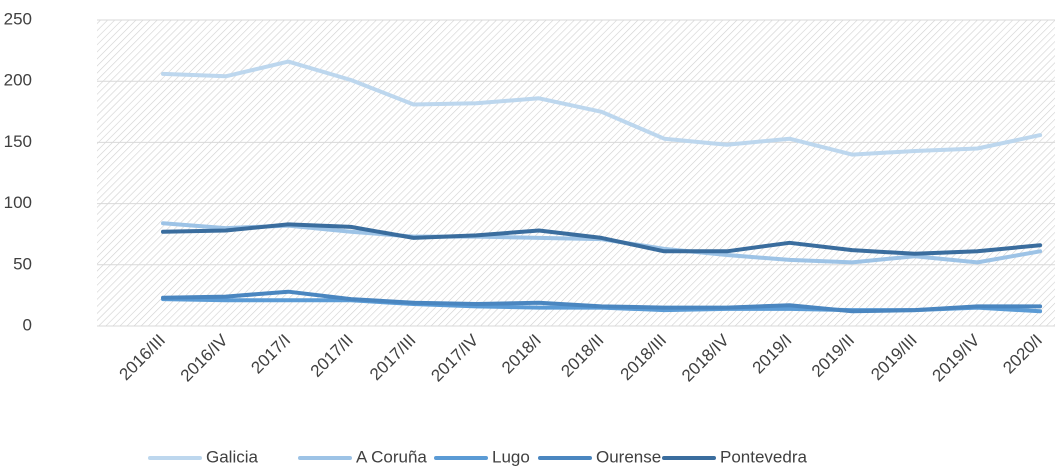  I want to click on x-tick-label: 2017/I, so click(270, 354).